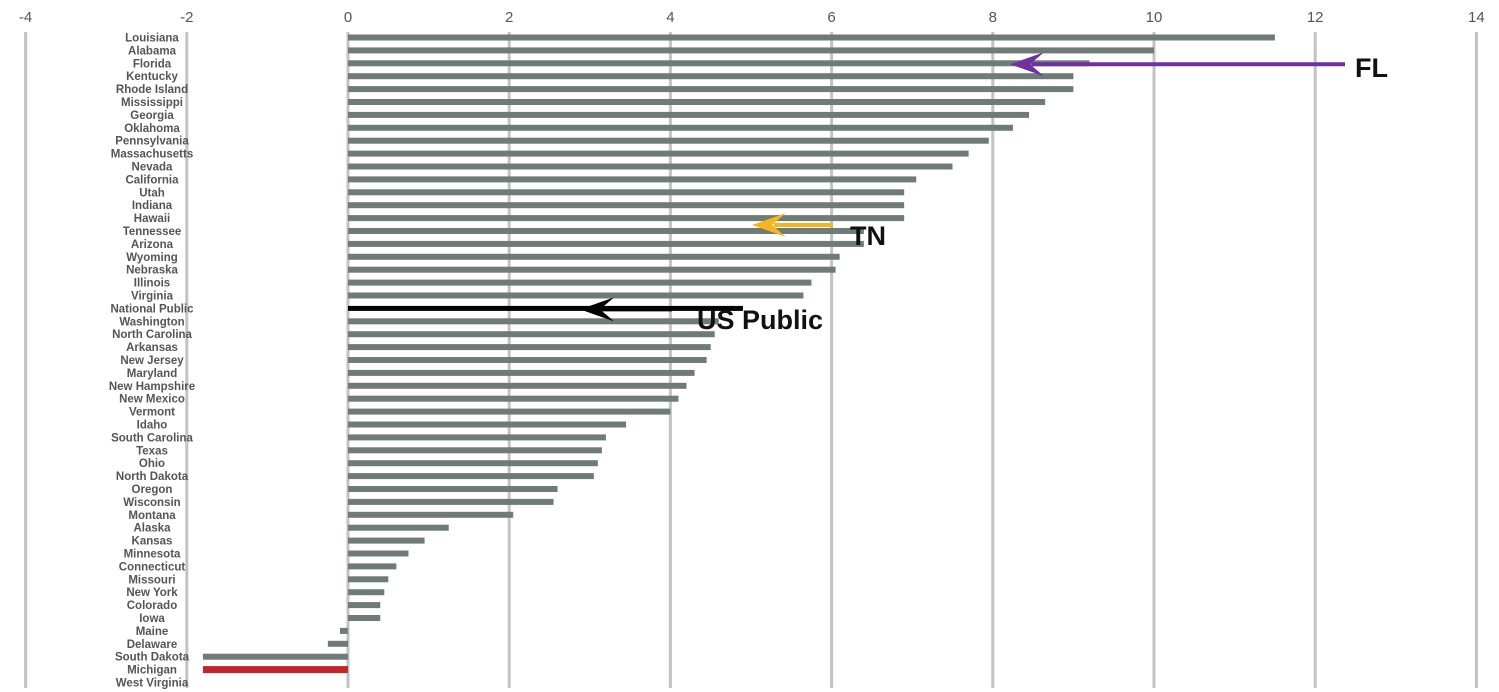 Image resolution: width=1499 pixels, height=692 pixels. I want to click on category-label: Washington, so click(151, 322).